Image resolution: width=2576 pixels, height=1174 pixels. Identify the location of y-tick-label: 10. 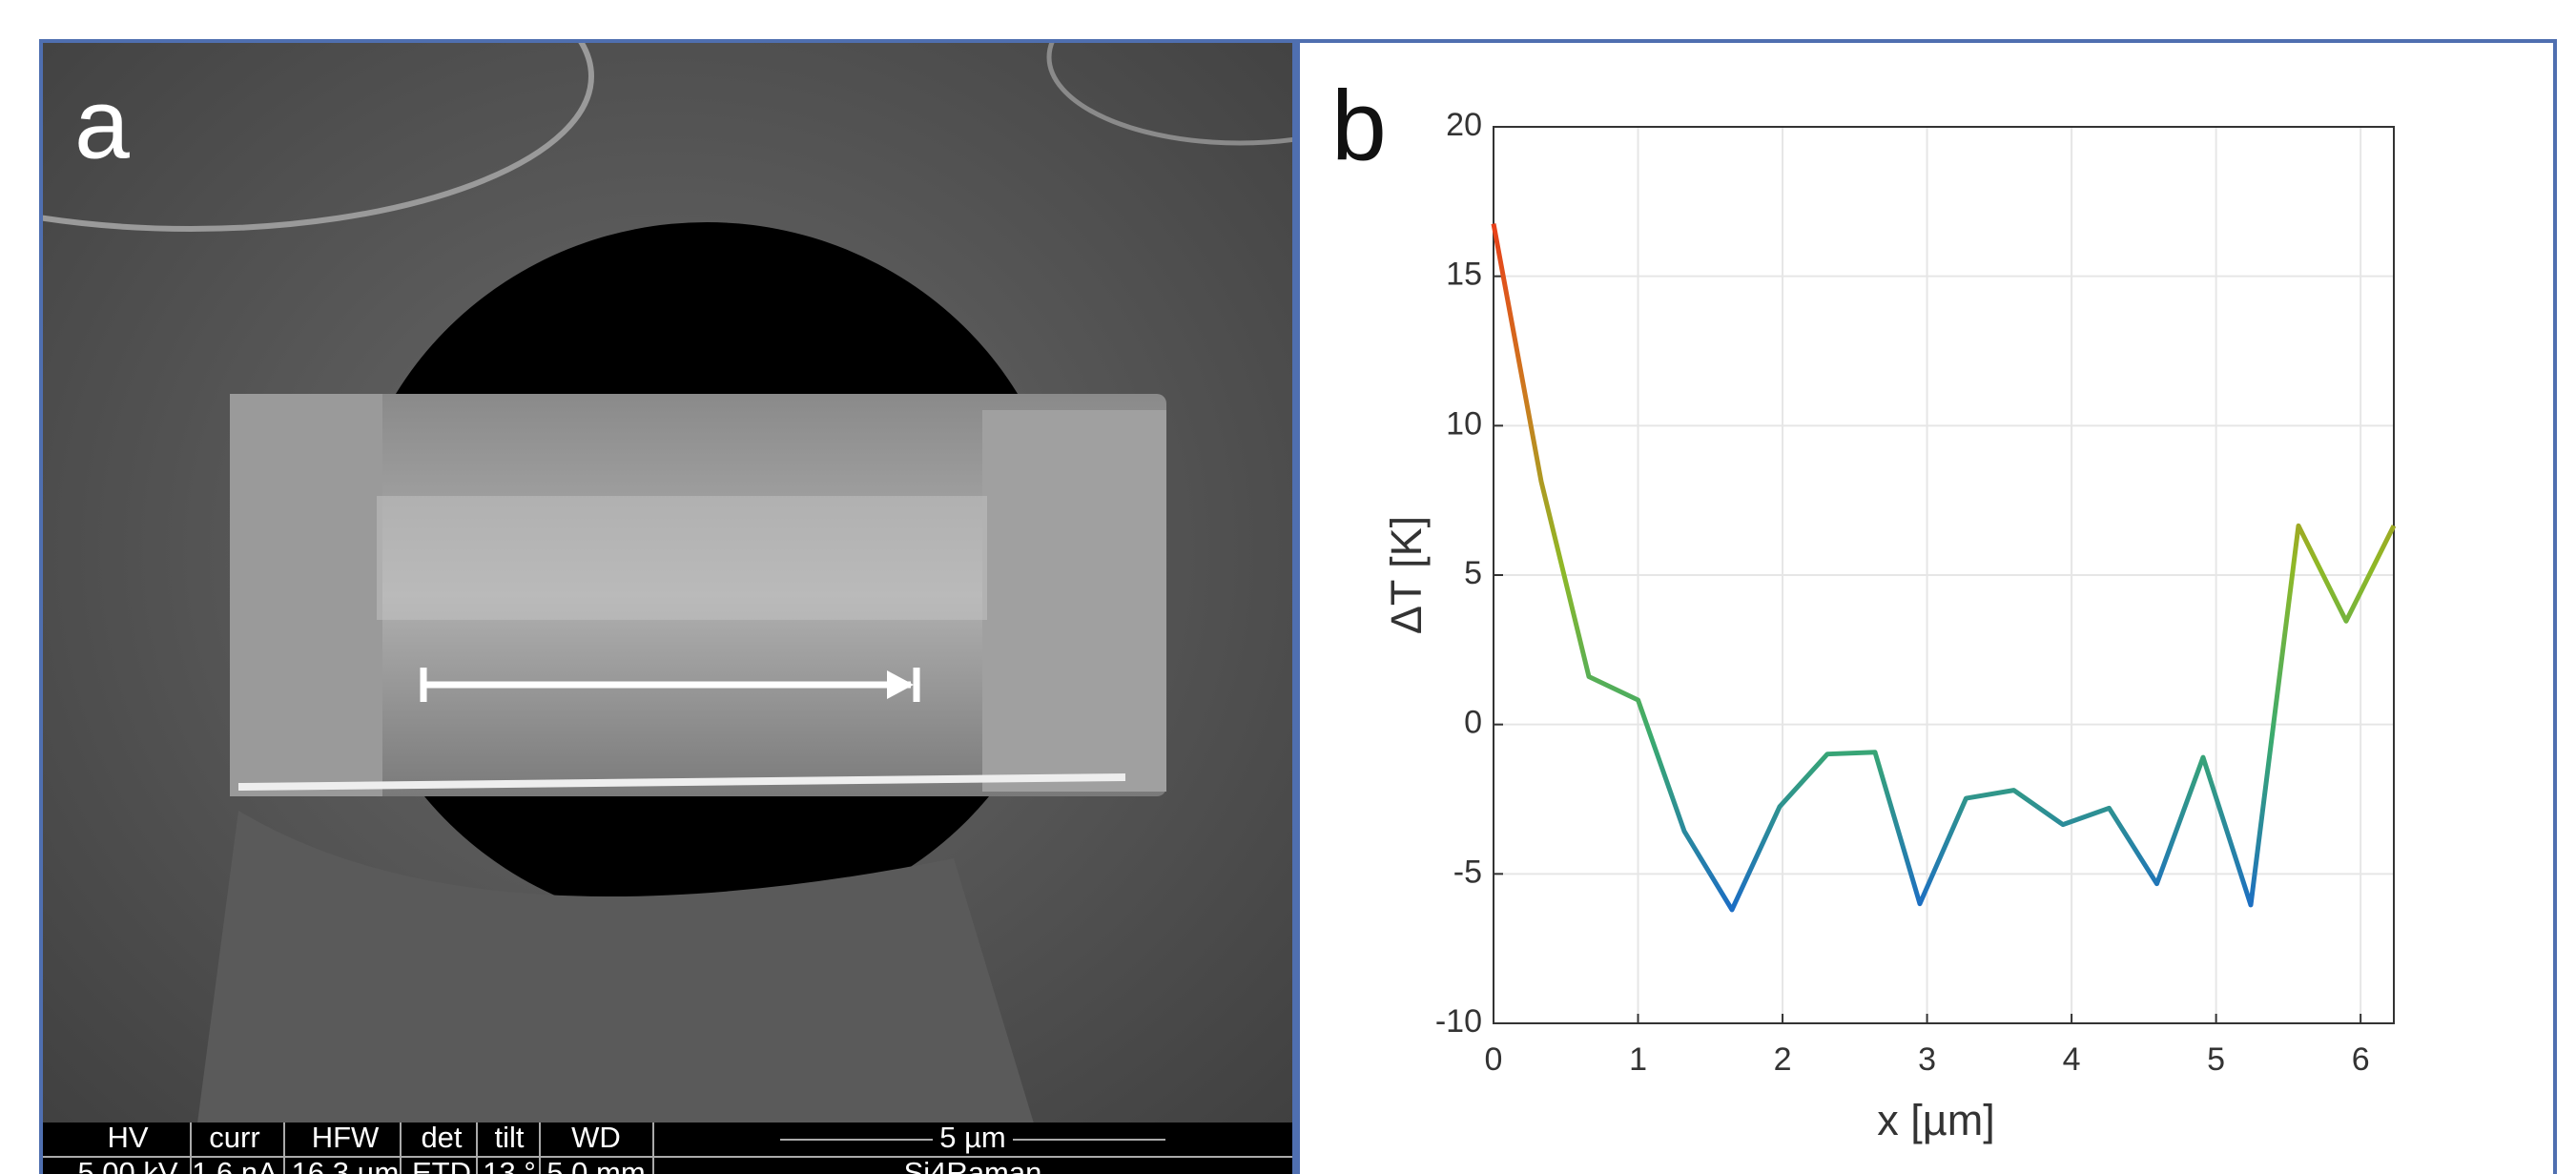
(1464, 423).